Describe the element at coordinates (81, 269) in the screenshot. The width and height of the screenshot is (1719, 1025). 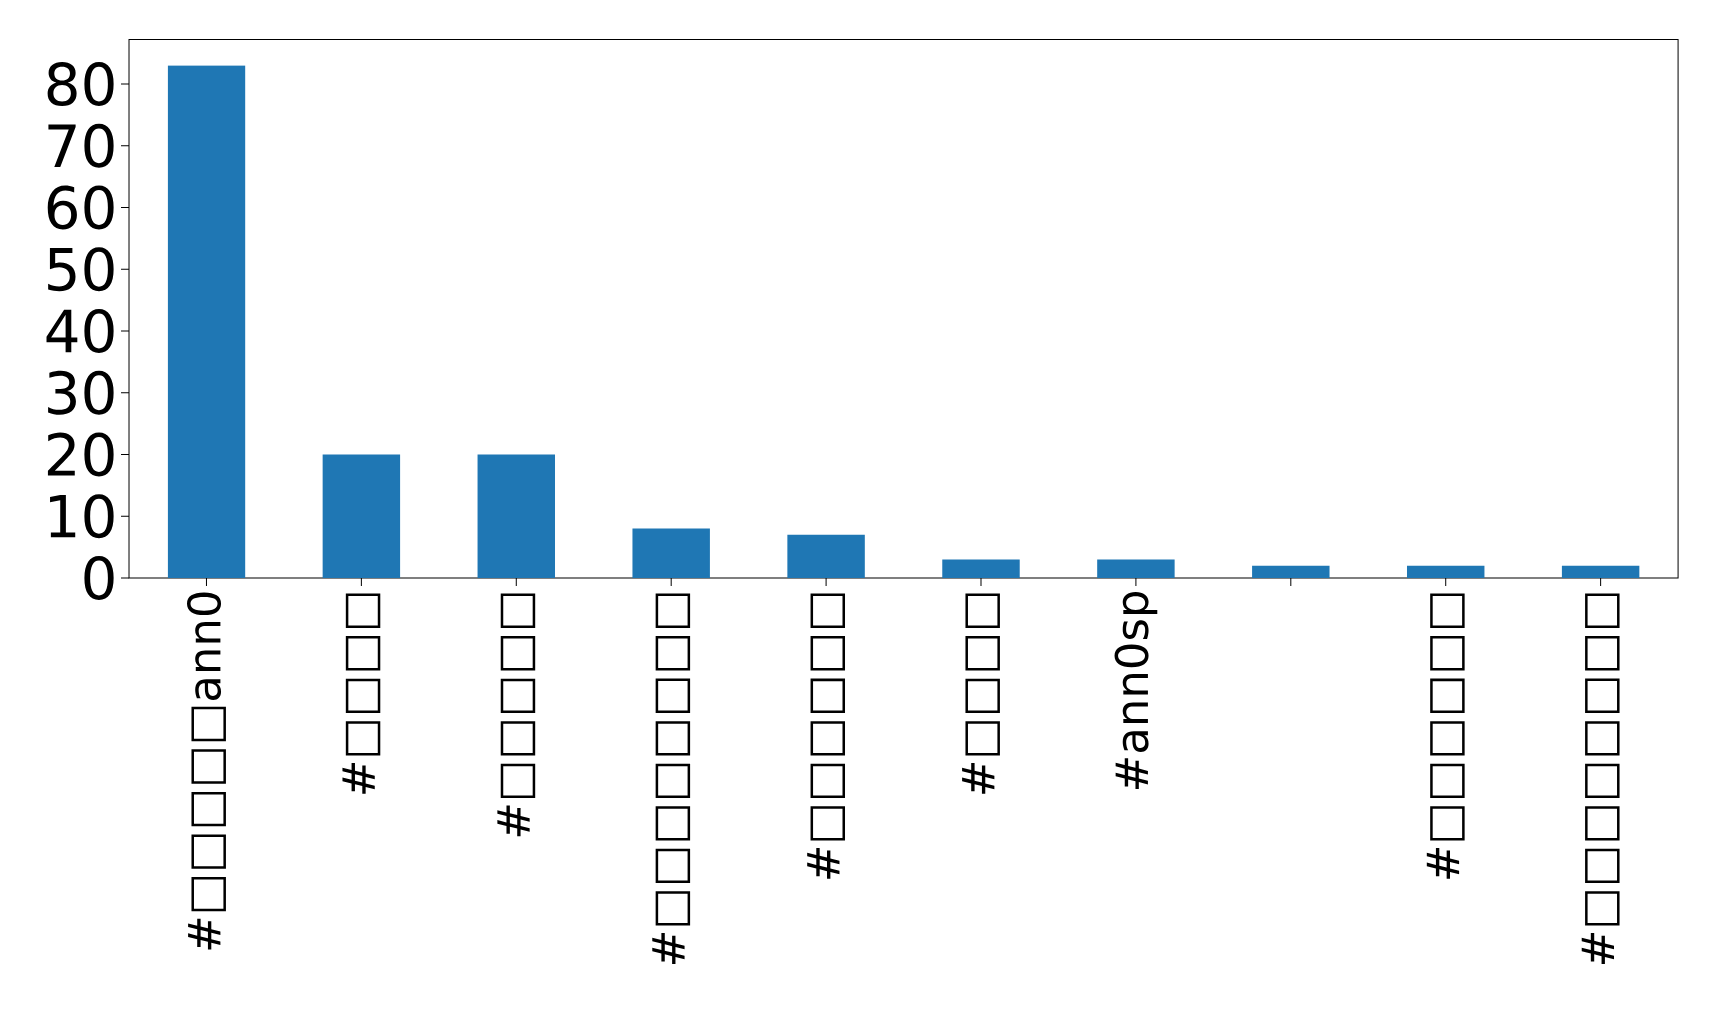
I see `y-tick-label: 50` at that location.